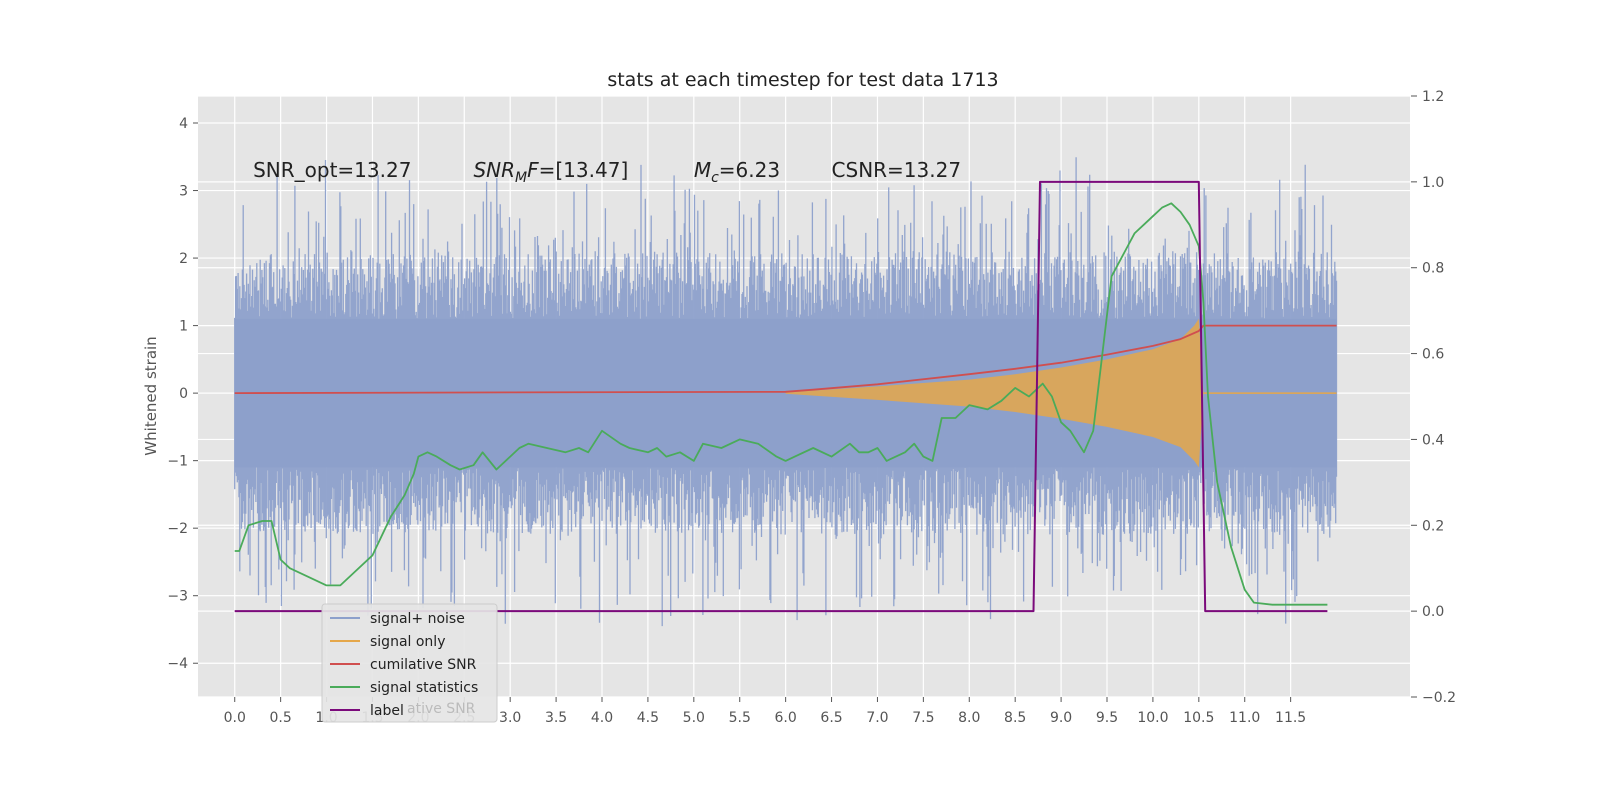  Describe the element at coordinates (1198, 718) in the screenshot. I see `x-tick-label: 10.5` at that location.